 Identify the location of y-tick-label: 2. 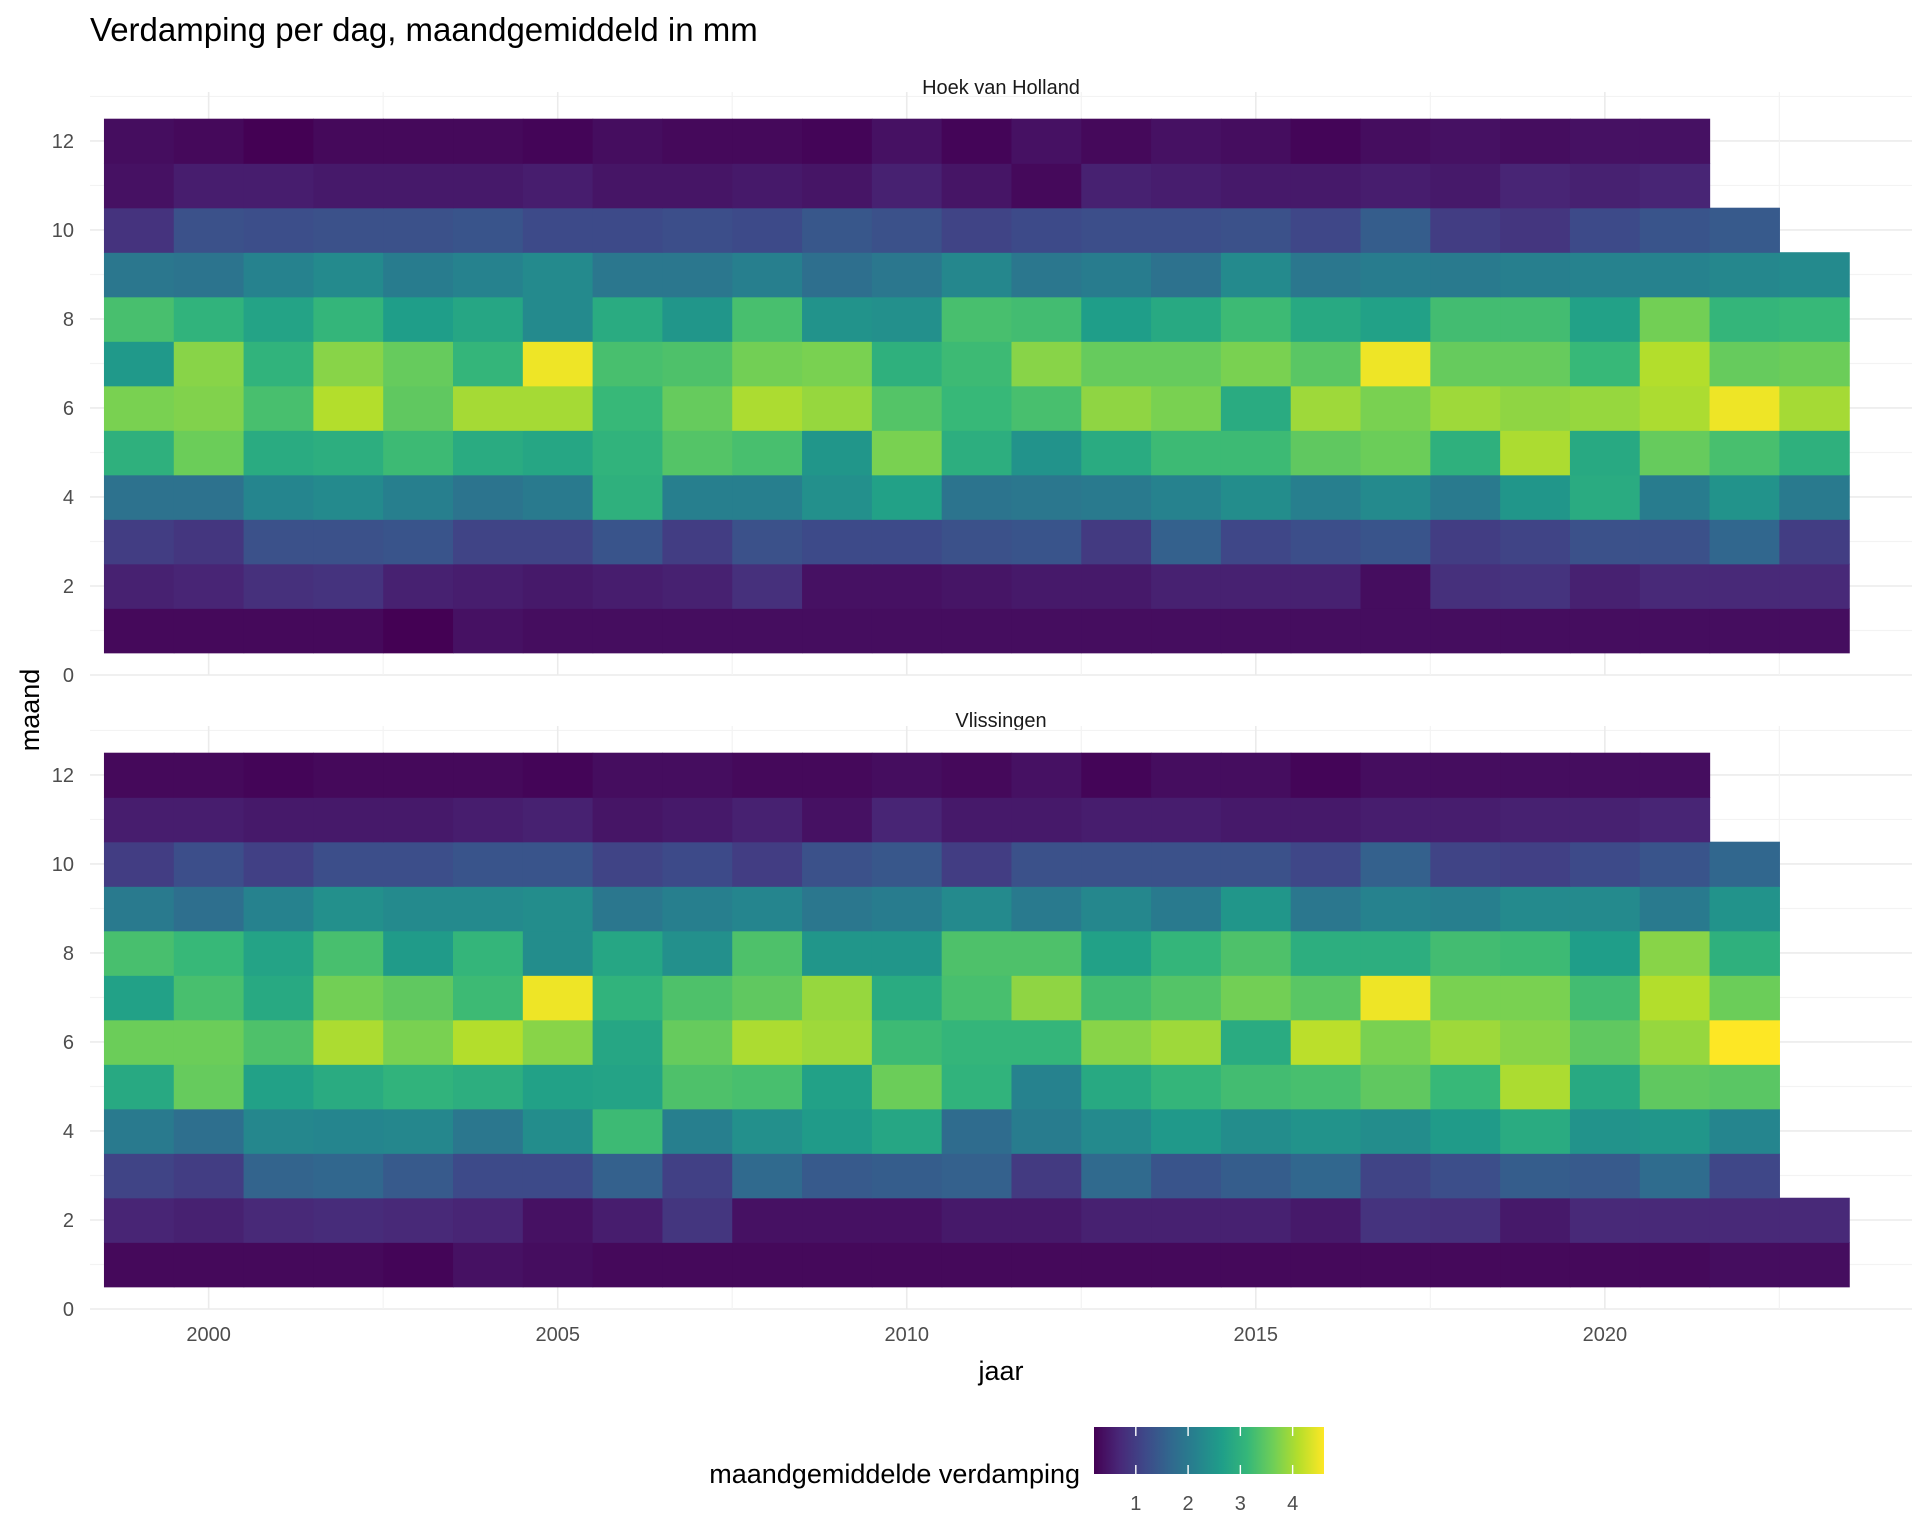
(68, 1221).